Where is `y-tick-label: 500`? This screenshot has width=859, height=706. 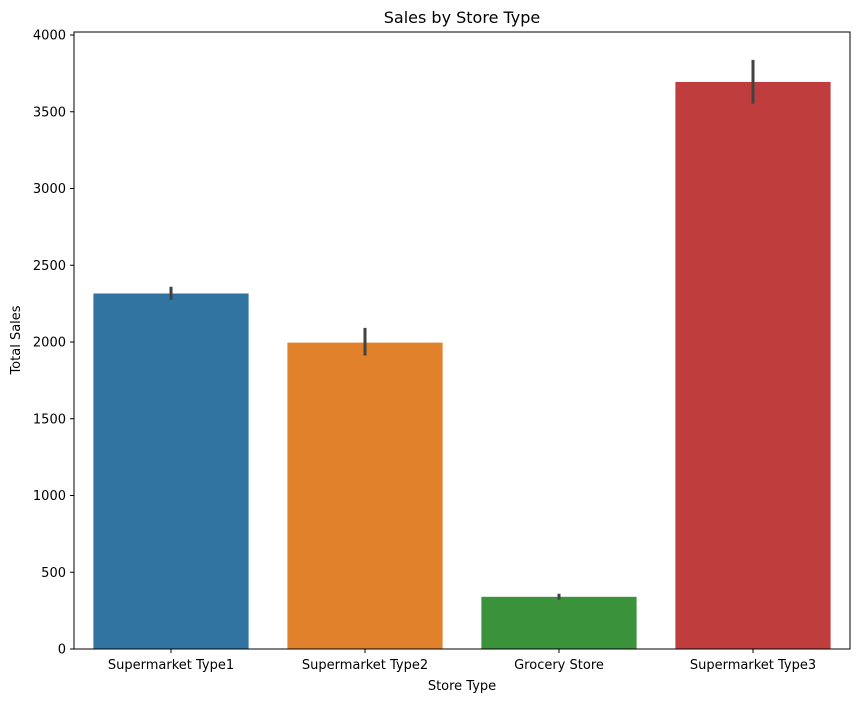 y-tick-label: 500 is located at coordinates (53, 573).